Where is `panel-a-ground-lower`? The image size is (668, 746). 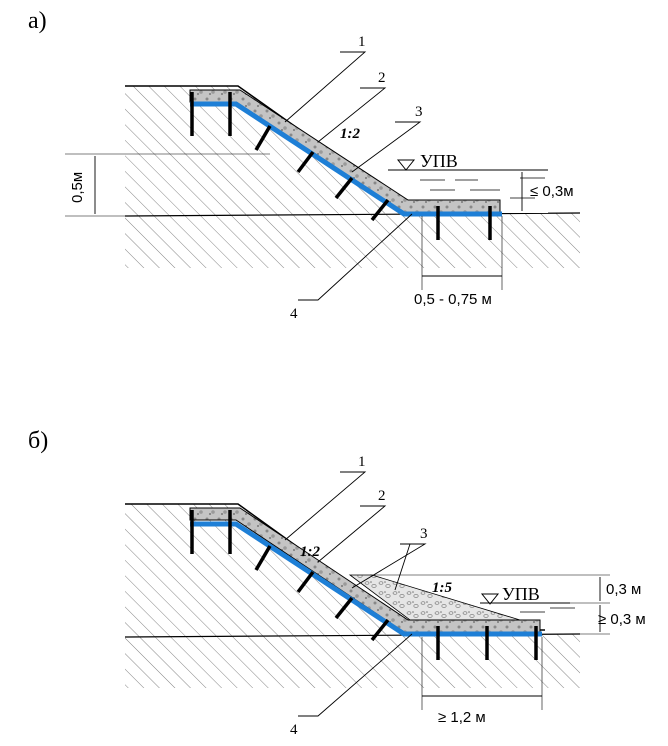
panel-a-ground-lower is located at coordinates (352, 240).